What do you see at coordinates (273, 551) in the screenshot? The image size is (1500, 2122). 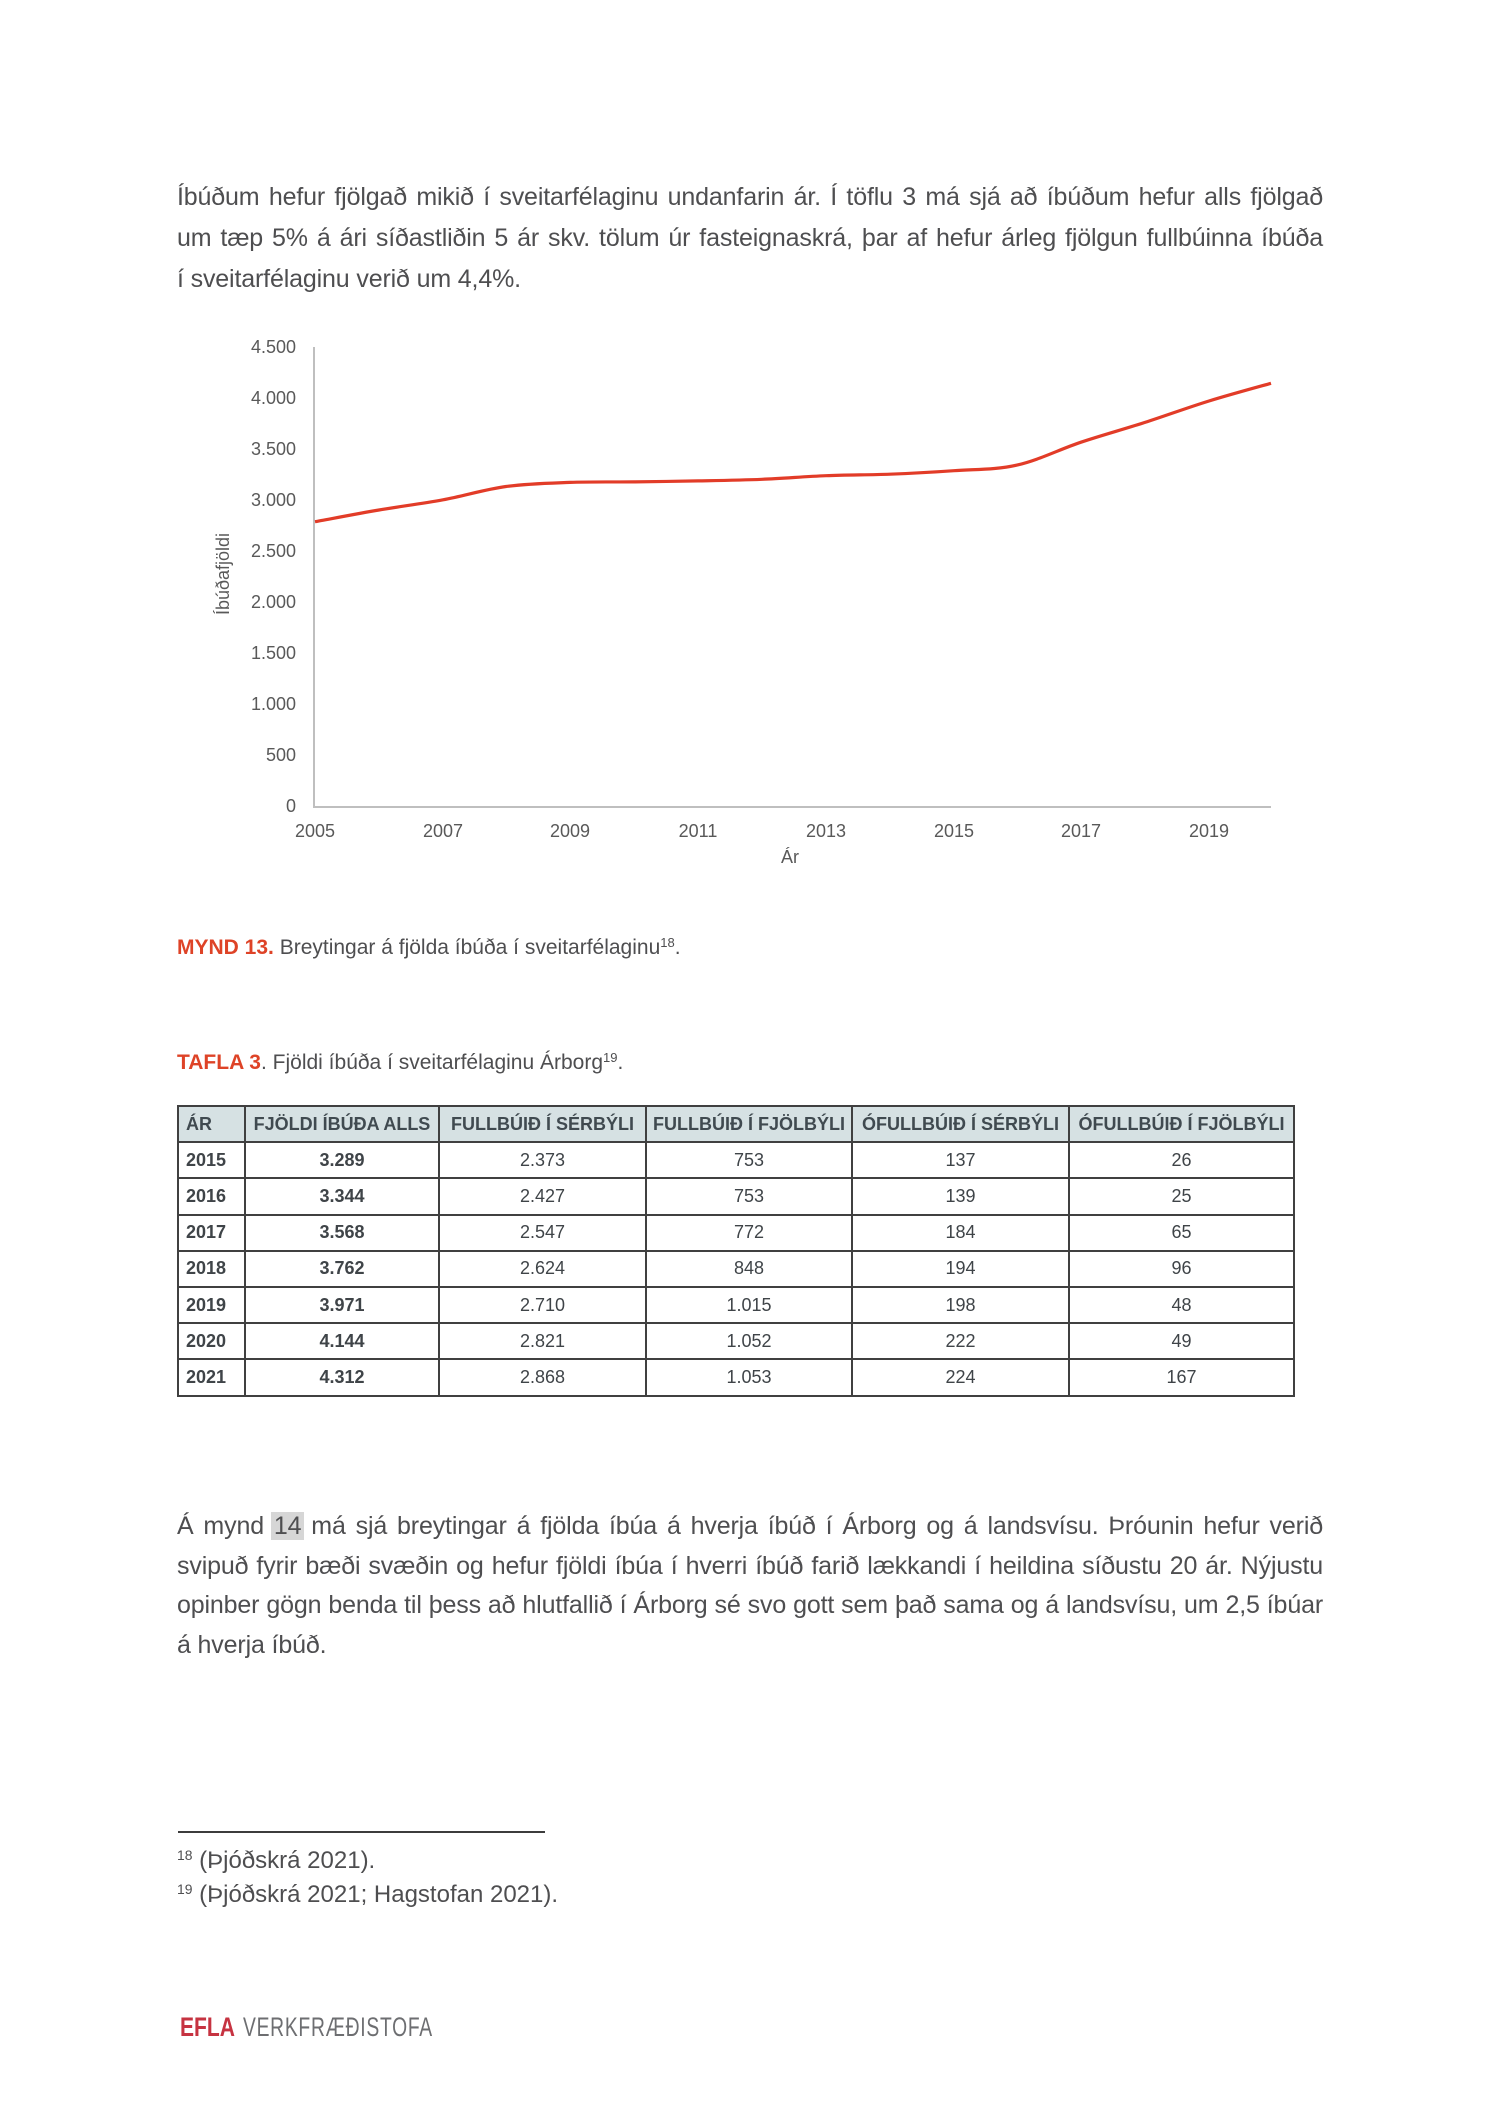 I see `svg-text: 2.500` at bounding box center [273, 551].